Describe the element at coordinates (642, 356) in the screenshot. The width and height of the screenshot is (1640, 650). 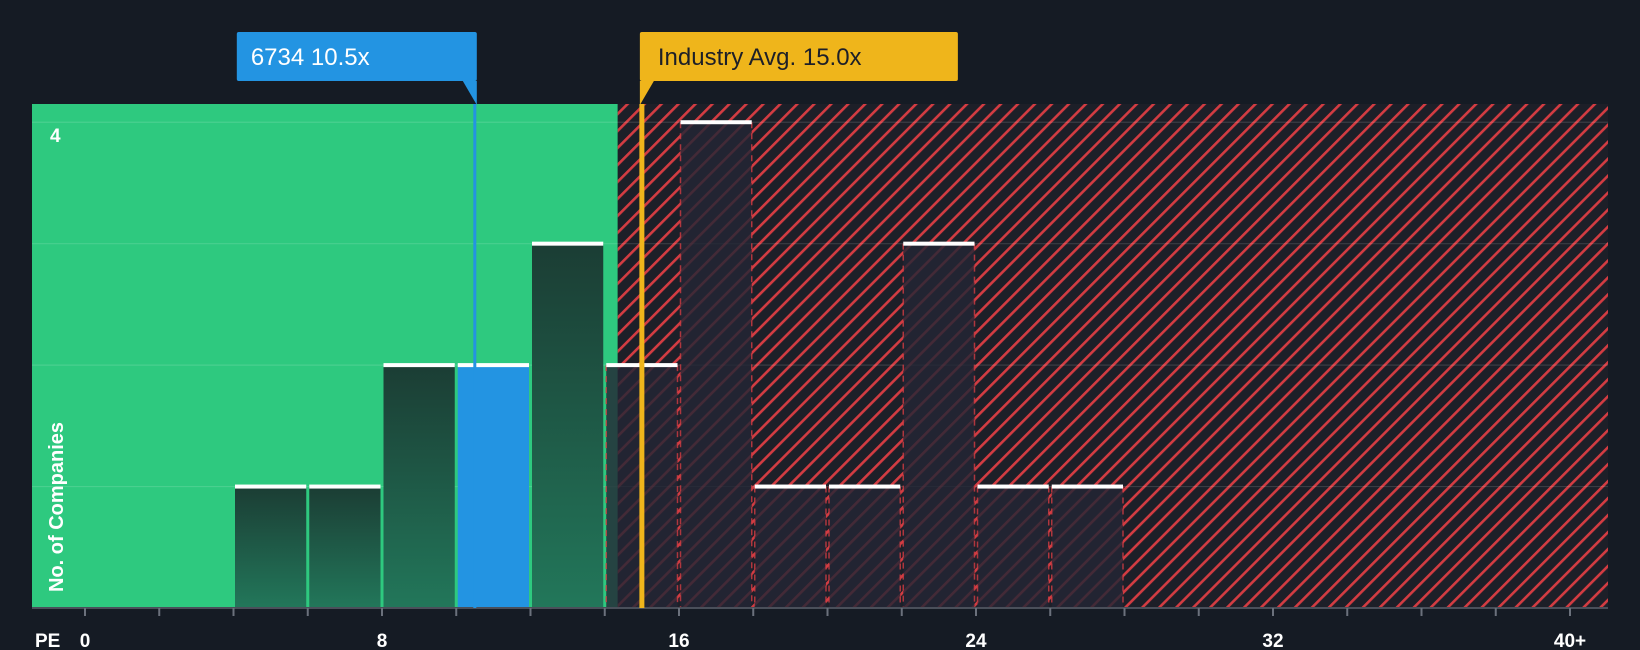
I see `industry-average-line` at that location.